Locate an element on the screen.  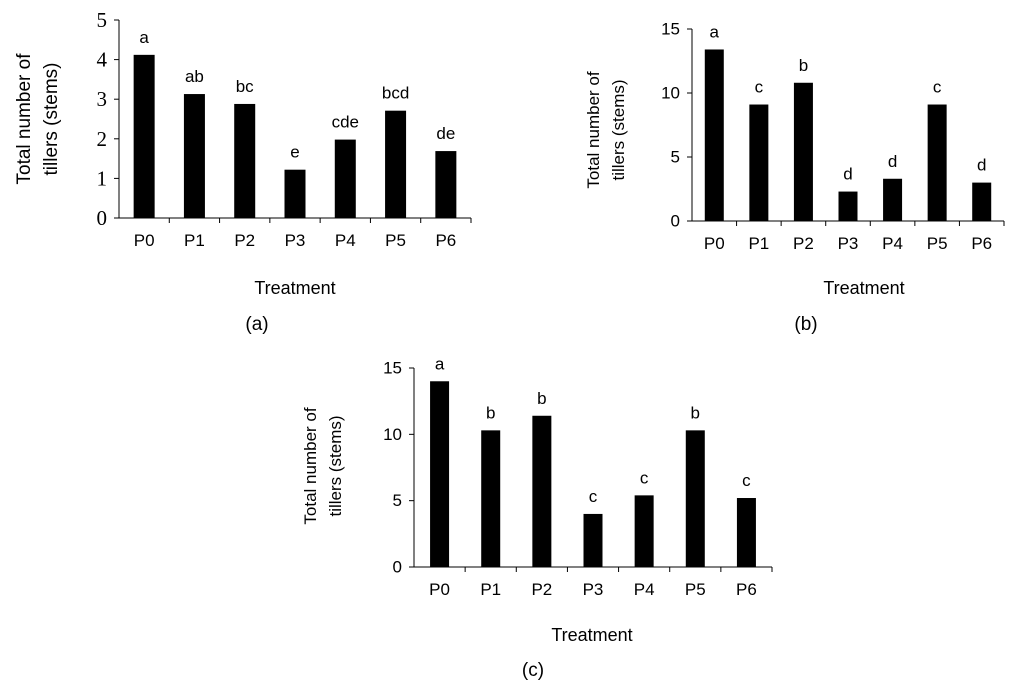
panel-label: (a) is located at coordinates (256, 324).